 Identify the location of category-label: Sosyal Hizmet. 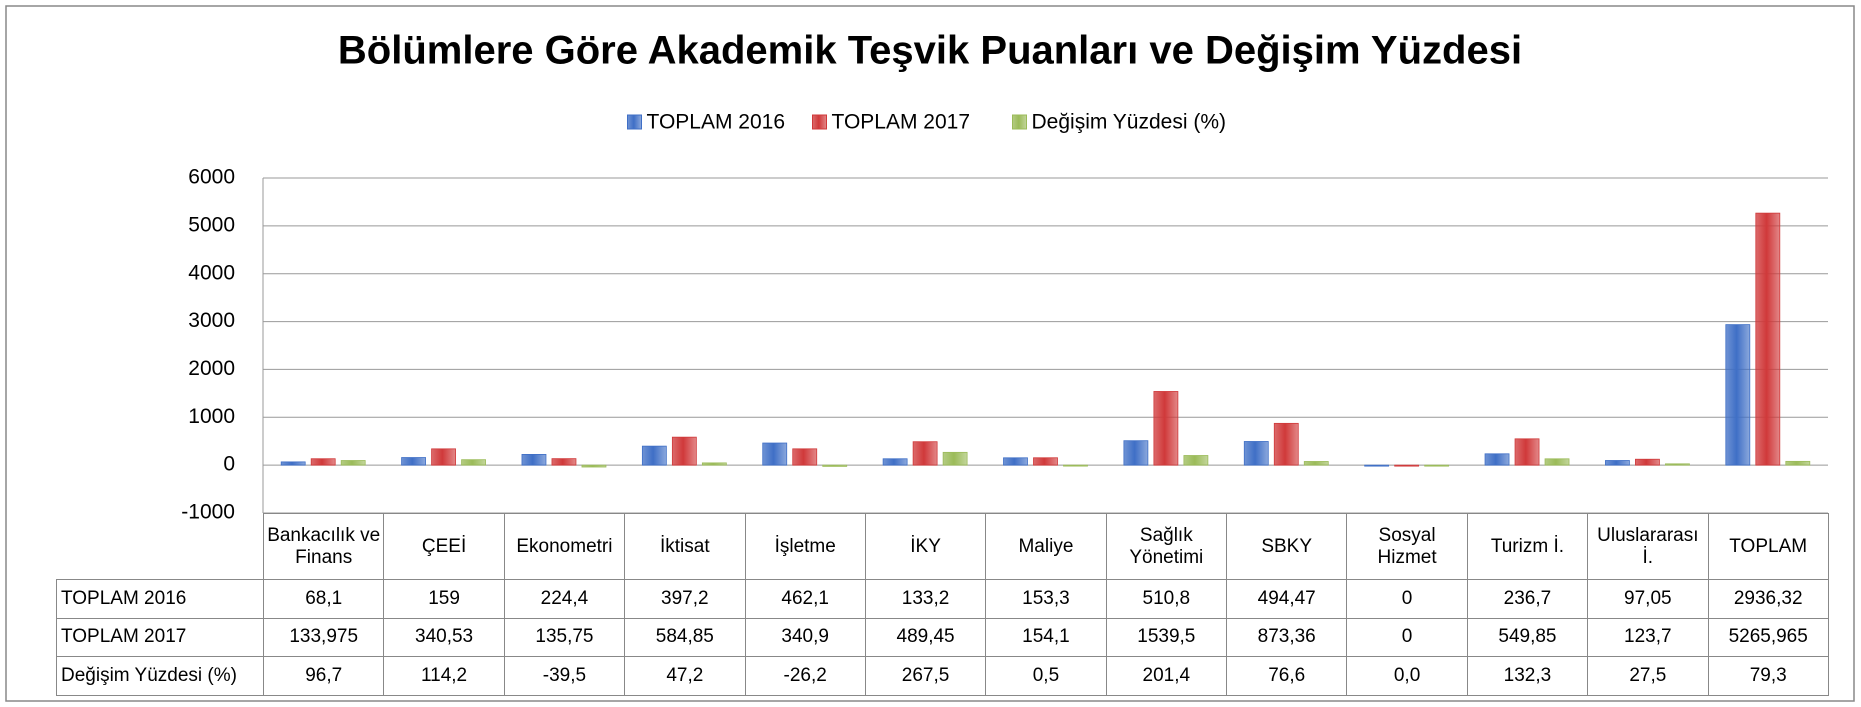
(1407, 546).